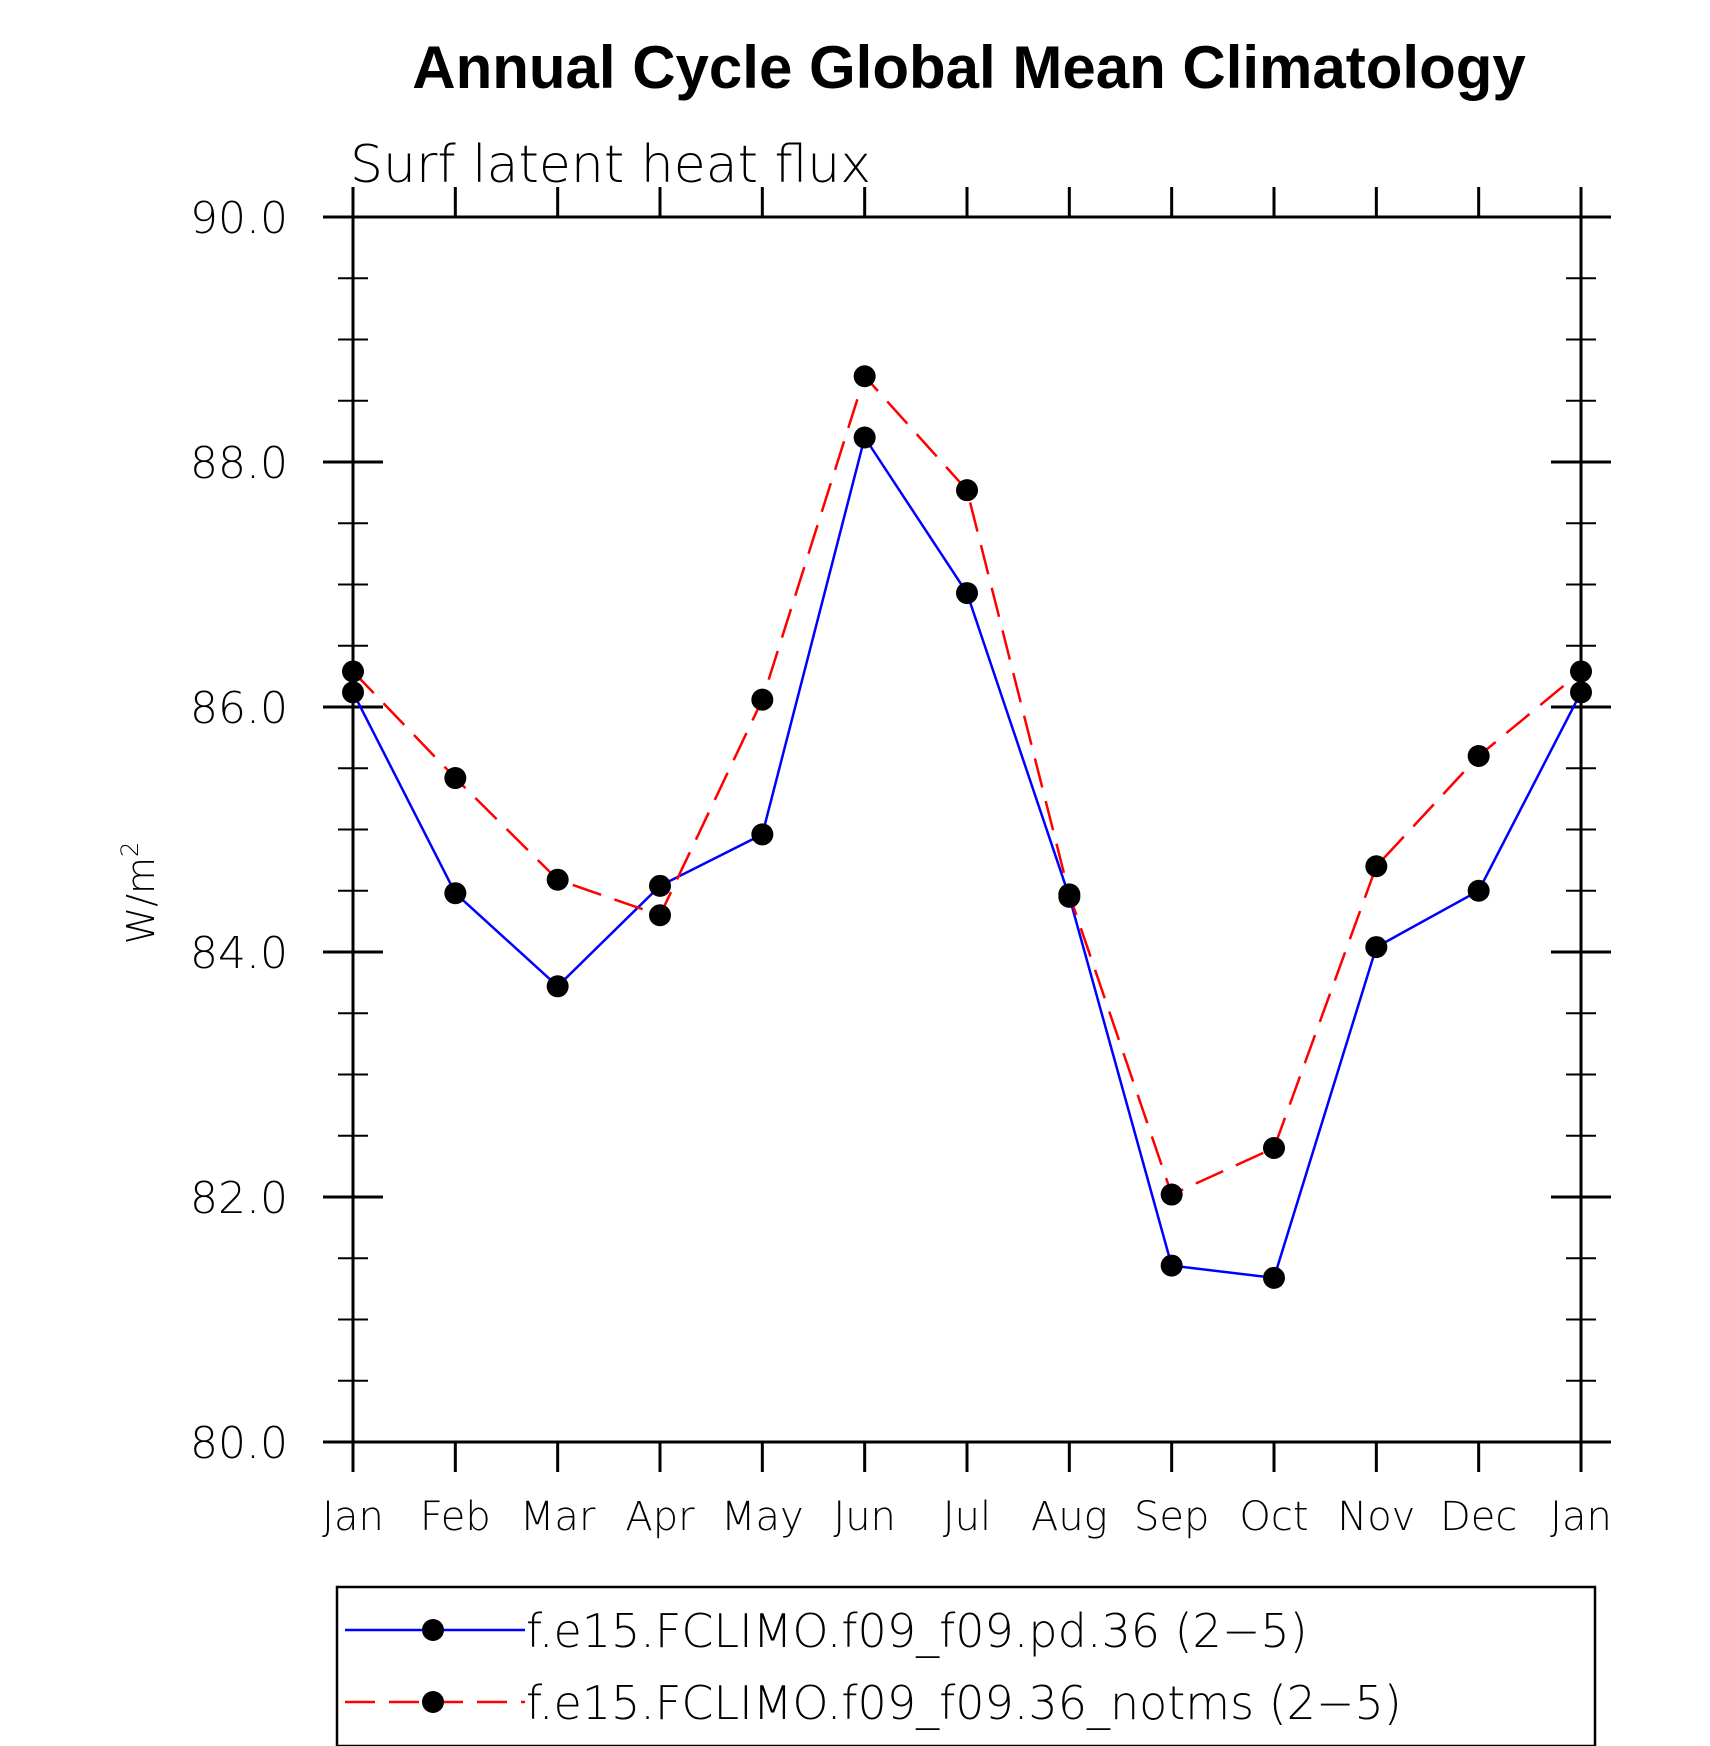 Image resolution: width=1710 pixels, height=1746 pixels. What do you see at coordinates (864, 1517) in the screenshot?
I see `x-tick-label: Jun` at bounding box center [864, 1517].